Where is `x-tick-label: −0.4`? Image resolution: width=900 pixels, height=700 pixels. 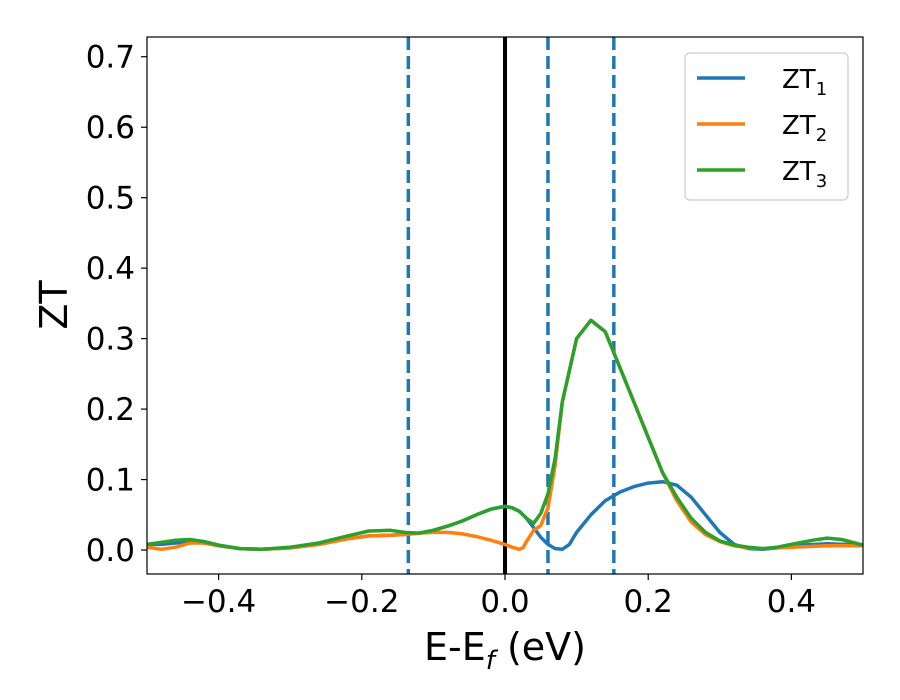 x-tick-label: −0.4 is located at coordinates (218, 602).